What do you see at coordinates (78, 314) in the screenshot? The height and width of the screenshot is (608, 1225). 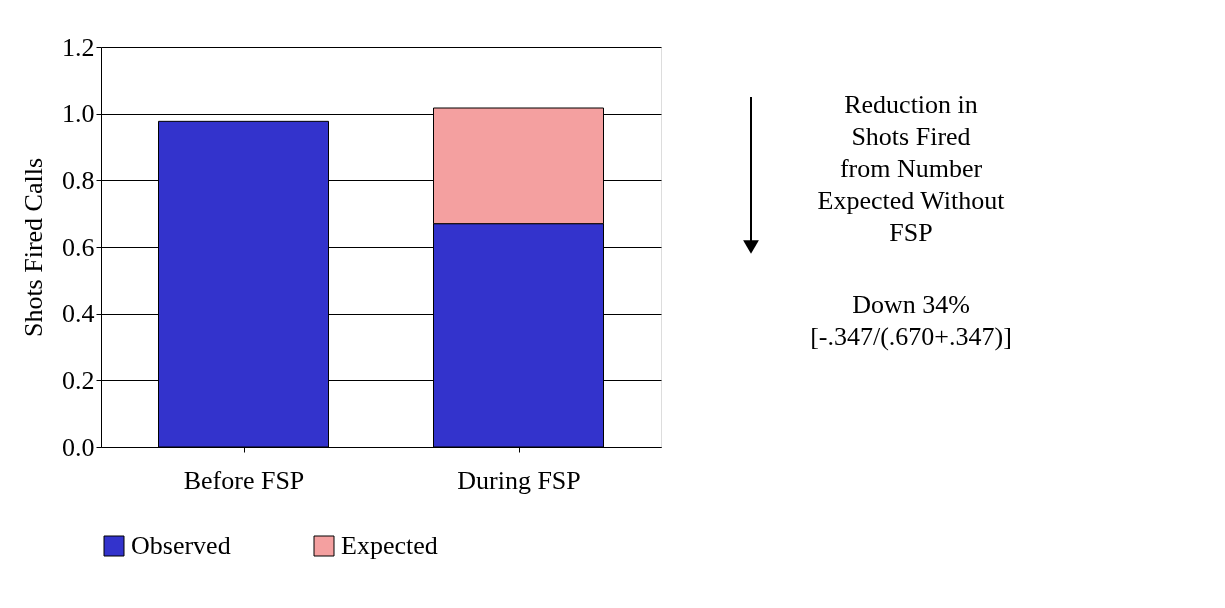 I see `y-tick-label: 0.4` at bounding box center [78, 314].